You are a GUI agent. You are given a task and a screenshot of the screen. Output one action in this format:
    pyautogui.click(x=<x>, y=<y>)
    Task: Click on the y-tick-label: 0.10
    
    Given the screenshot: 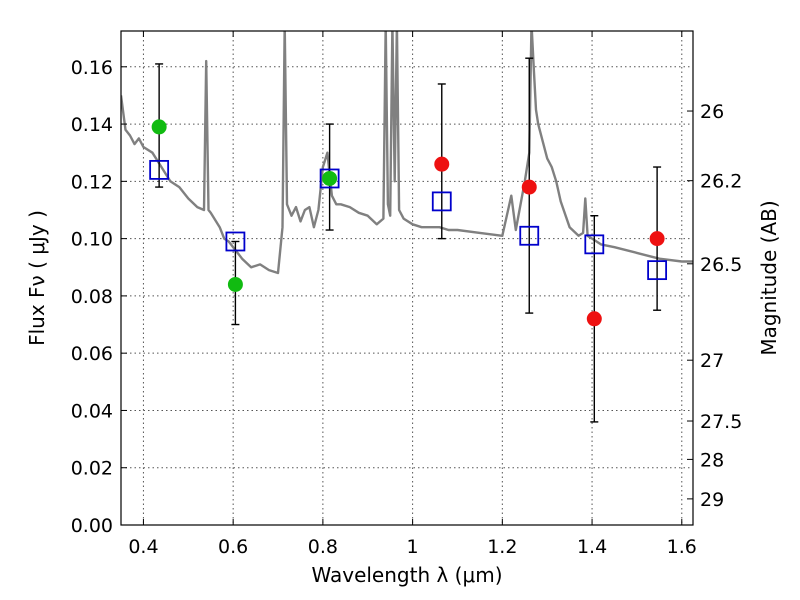 What is the action you would take?
    pyautogui.click(x=92, y=240)
    